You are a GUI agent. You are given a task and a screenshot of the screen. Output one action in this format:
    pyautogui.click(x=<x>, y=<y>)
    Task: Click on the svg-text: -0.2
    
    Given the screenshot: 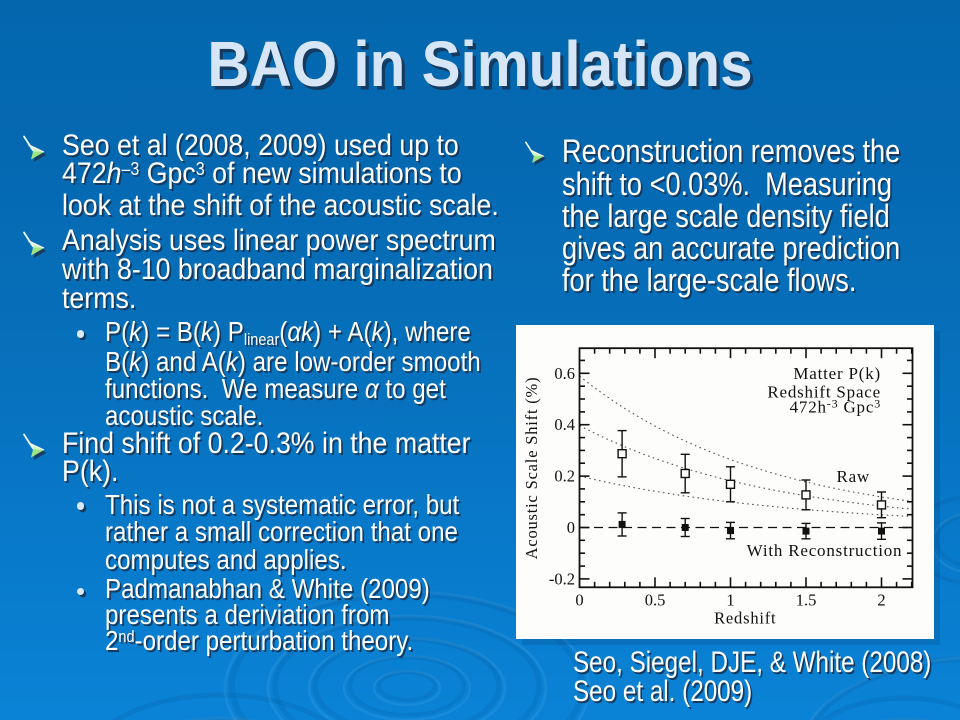 What is the action you would take?
    pyautogui.click(x=562, y=578)
    